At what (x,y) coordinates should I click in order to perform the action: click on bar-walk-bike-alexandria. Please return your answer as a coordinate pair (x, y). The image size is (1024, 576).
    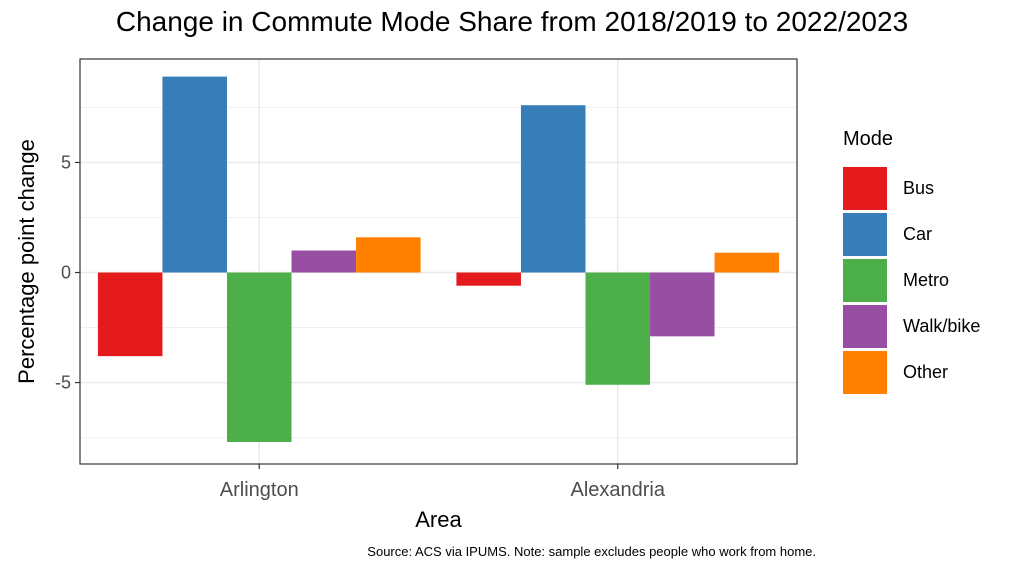
    Looking at the image, I should click on (682, 304).